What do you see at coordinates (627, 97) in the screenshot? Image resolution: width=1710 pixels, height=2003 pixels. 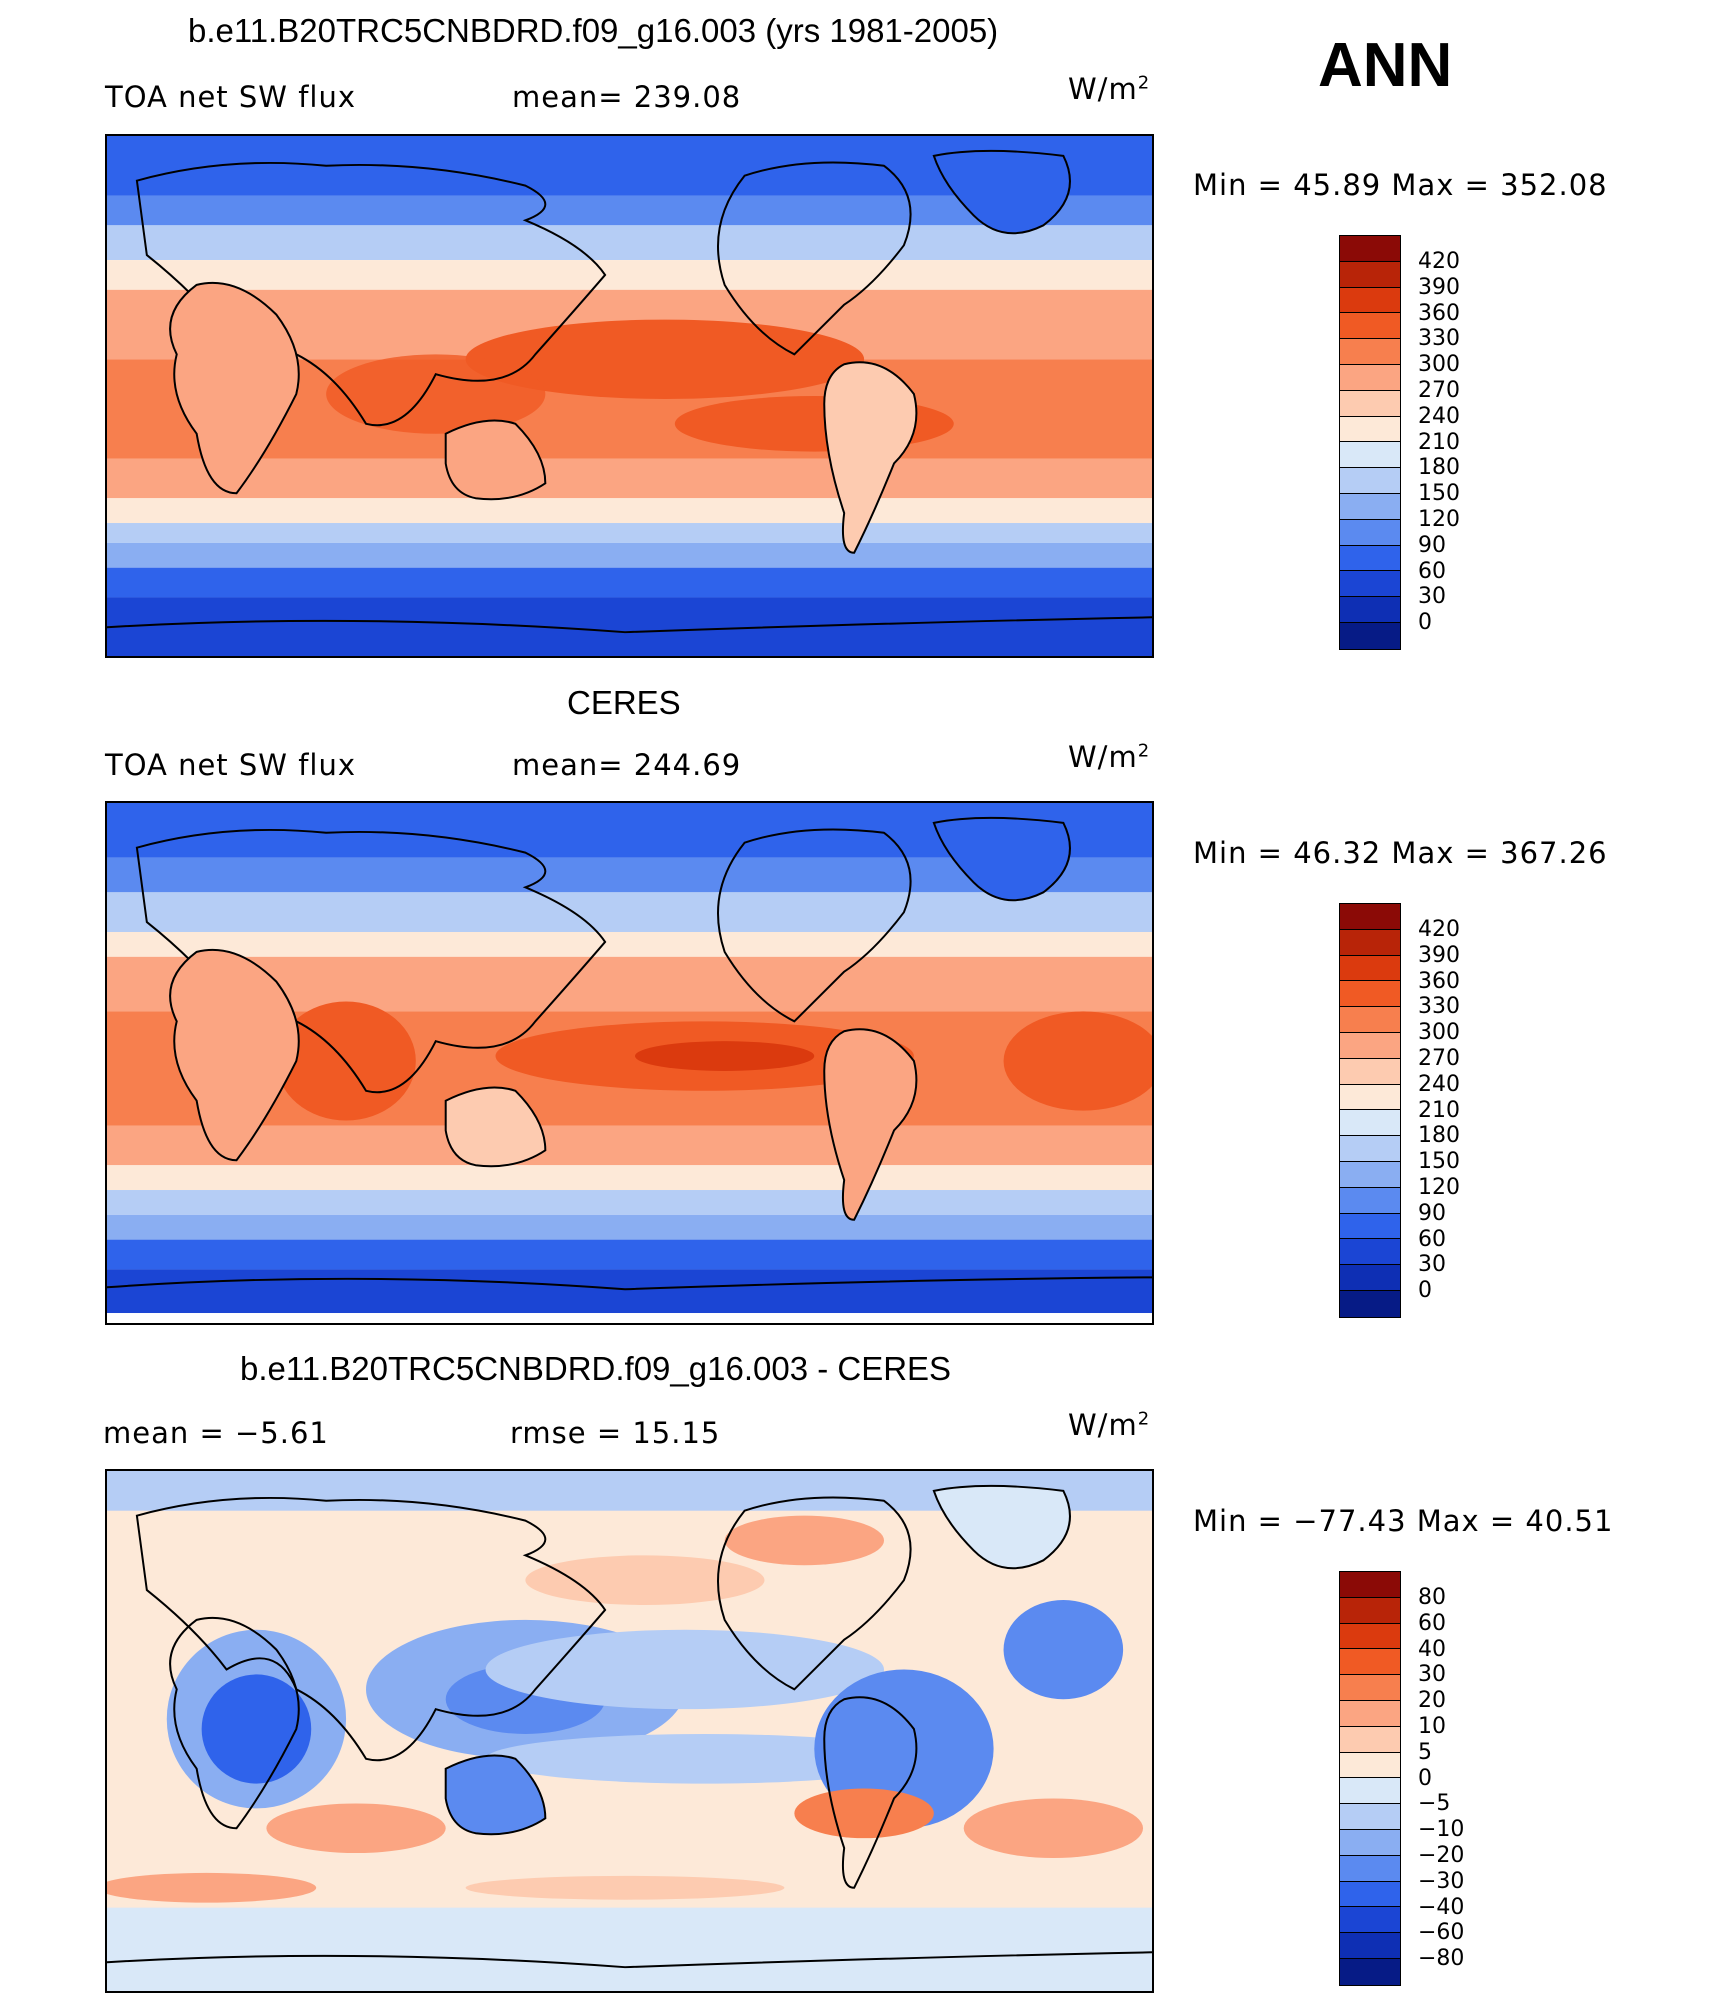 I see `panel-1-mean-label: mean= 239.08` at bounding box center [627, 97].